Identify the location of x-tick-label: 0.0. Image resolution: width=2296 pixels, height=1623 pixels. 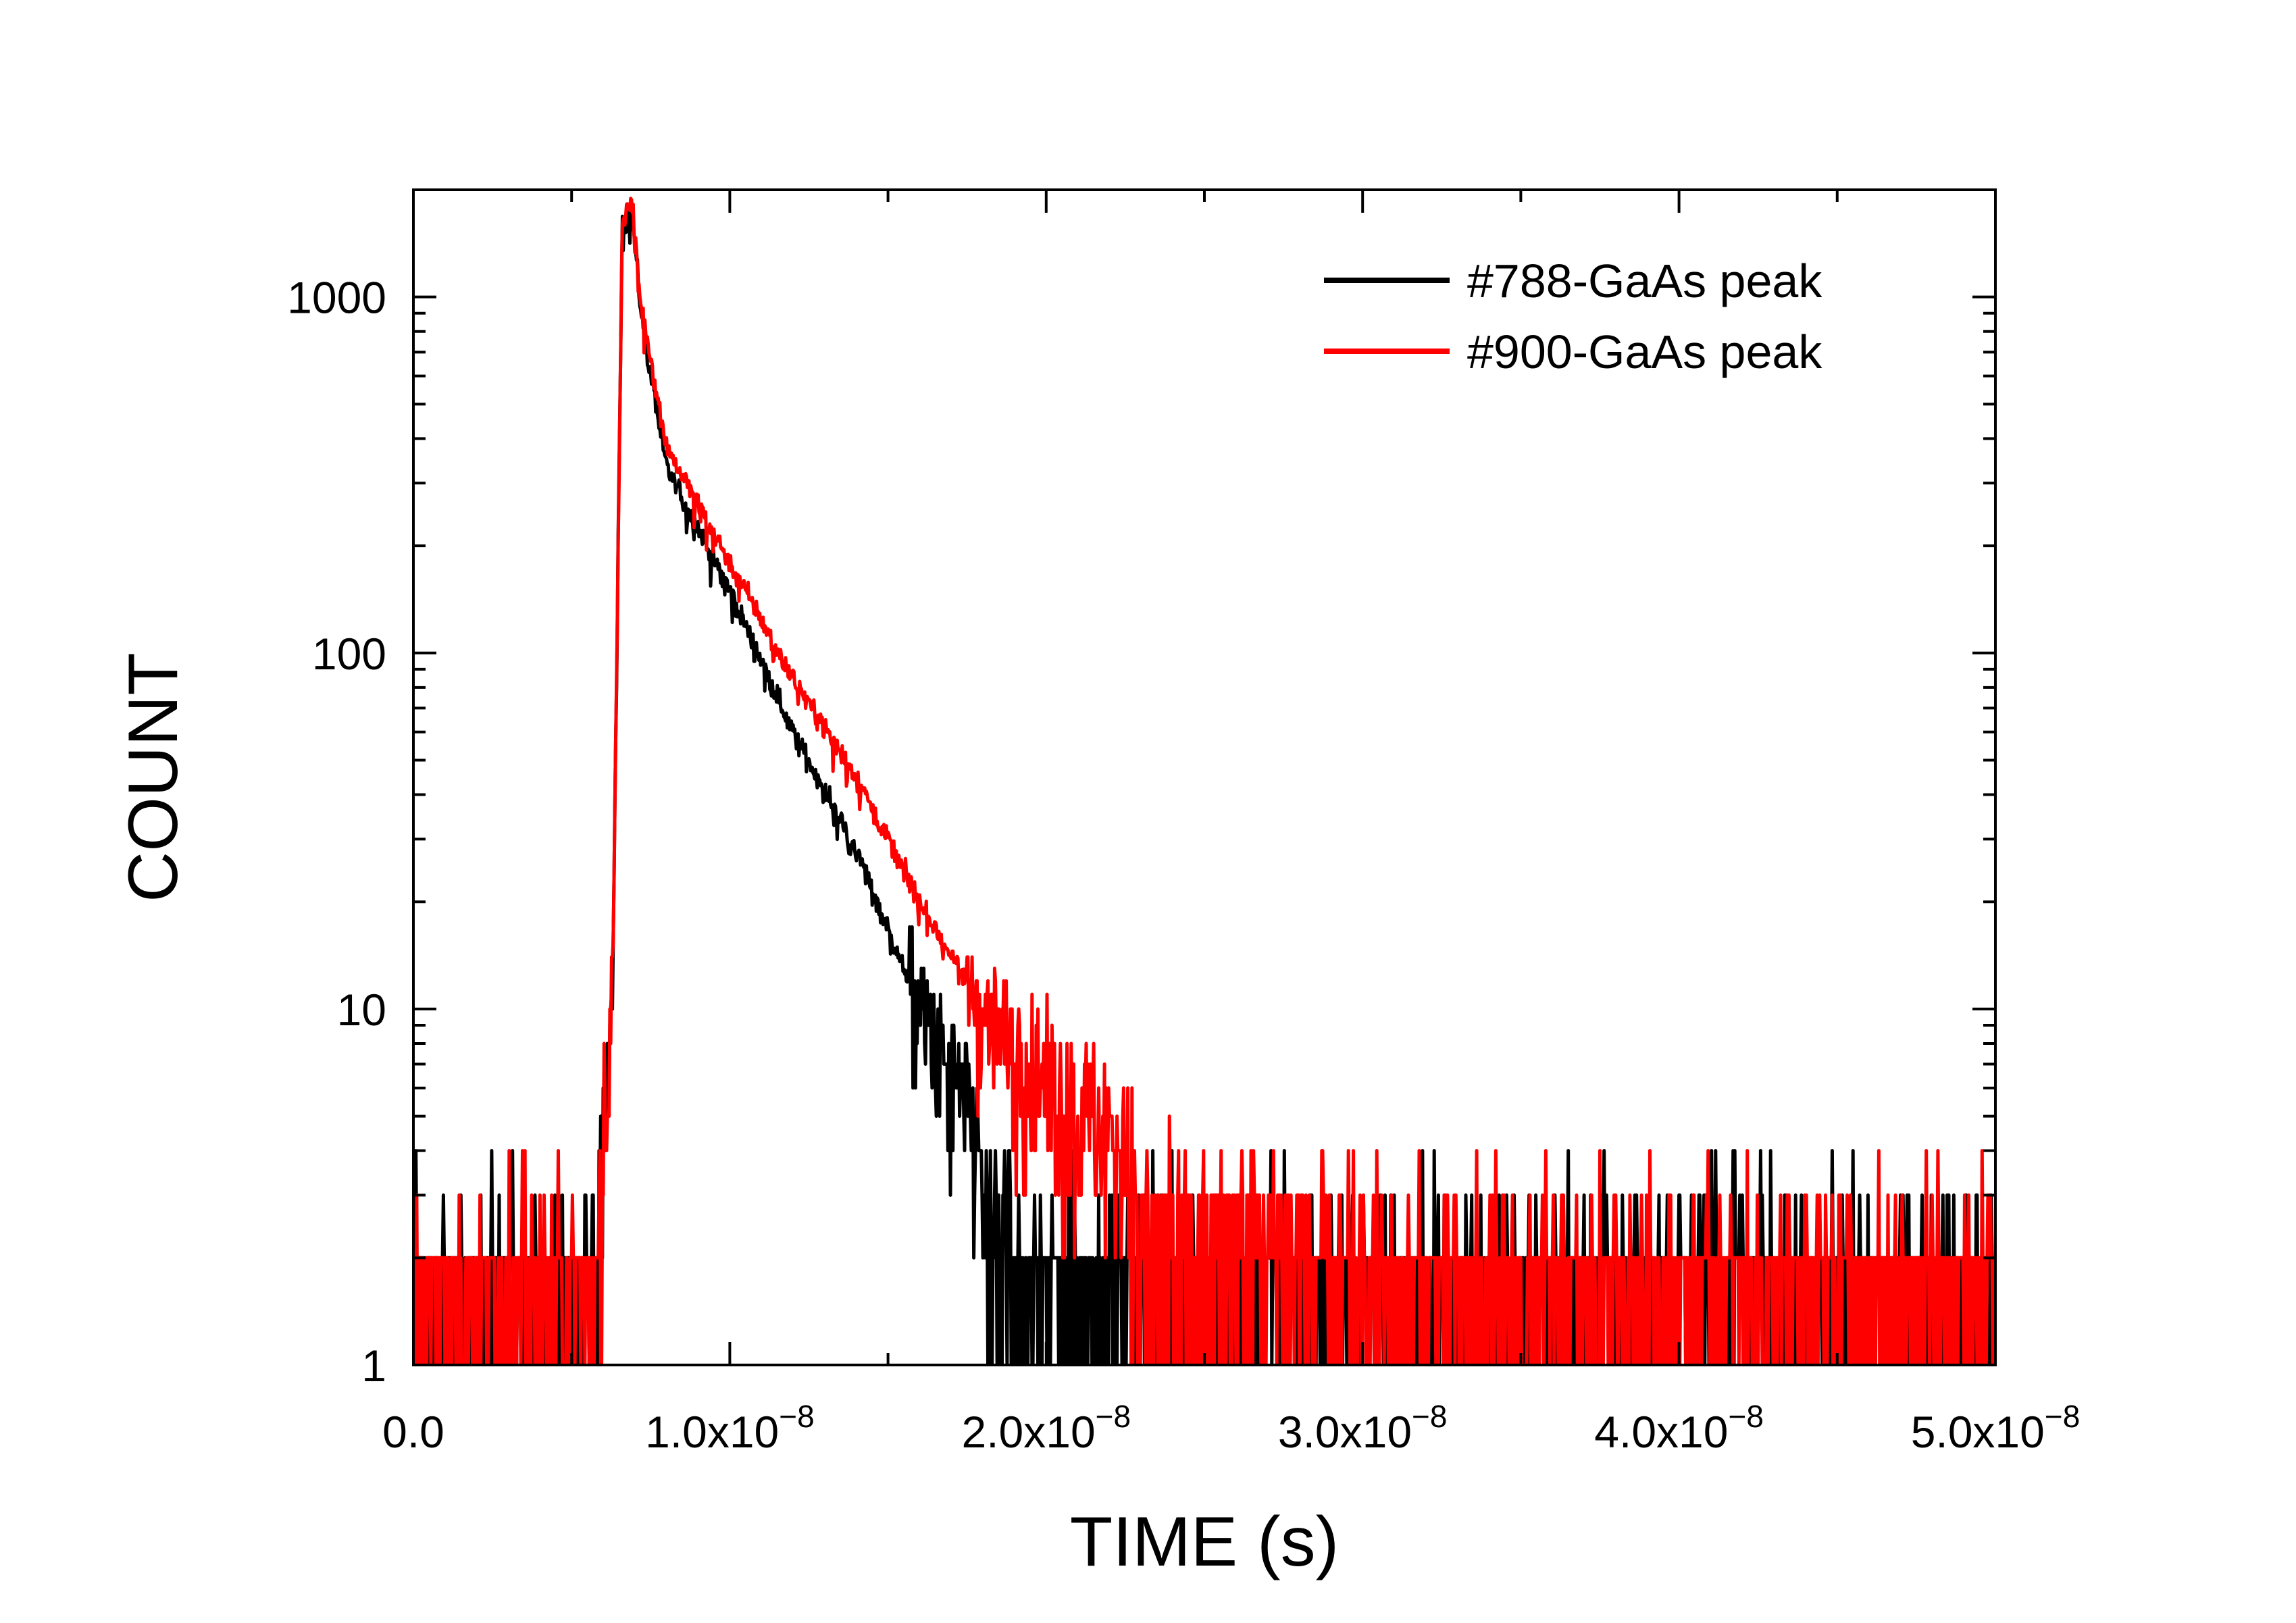
(413, 1432).